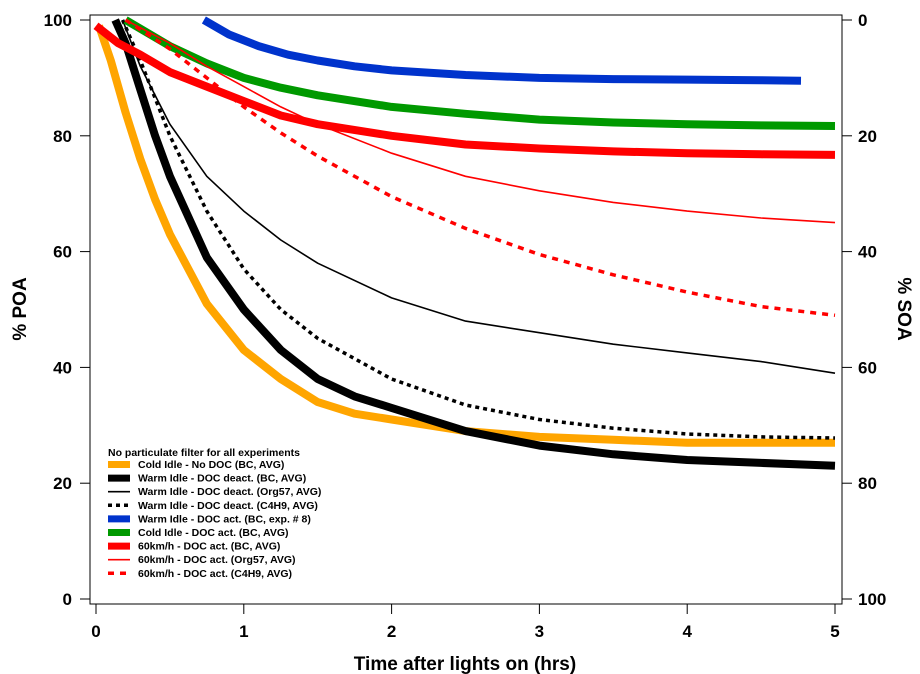 The image size is (920, 674). What do you see at coordinates (903, 309) in the screenshot?
I see `y-axis-label-right: % SOA` at bounding box center [903, 309].